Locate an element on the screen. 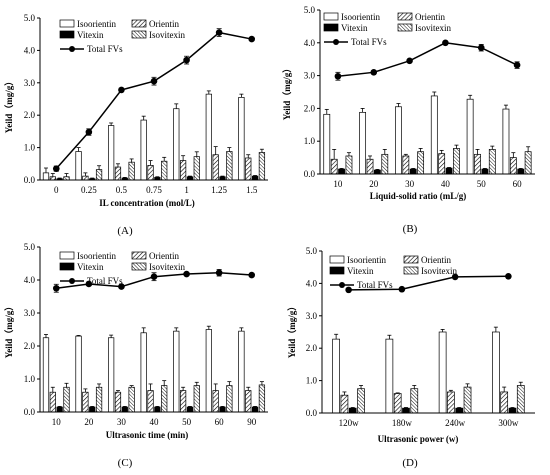  xtick-label: 30 is located at coordinates (410, 184).